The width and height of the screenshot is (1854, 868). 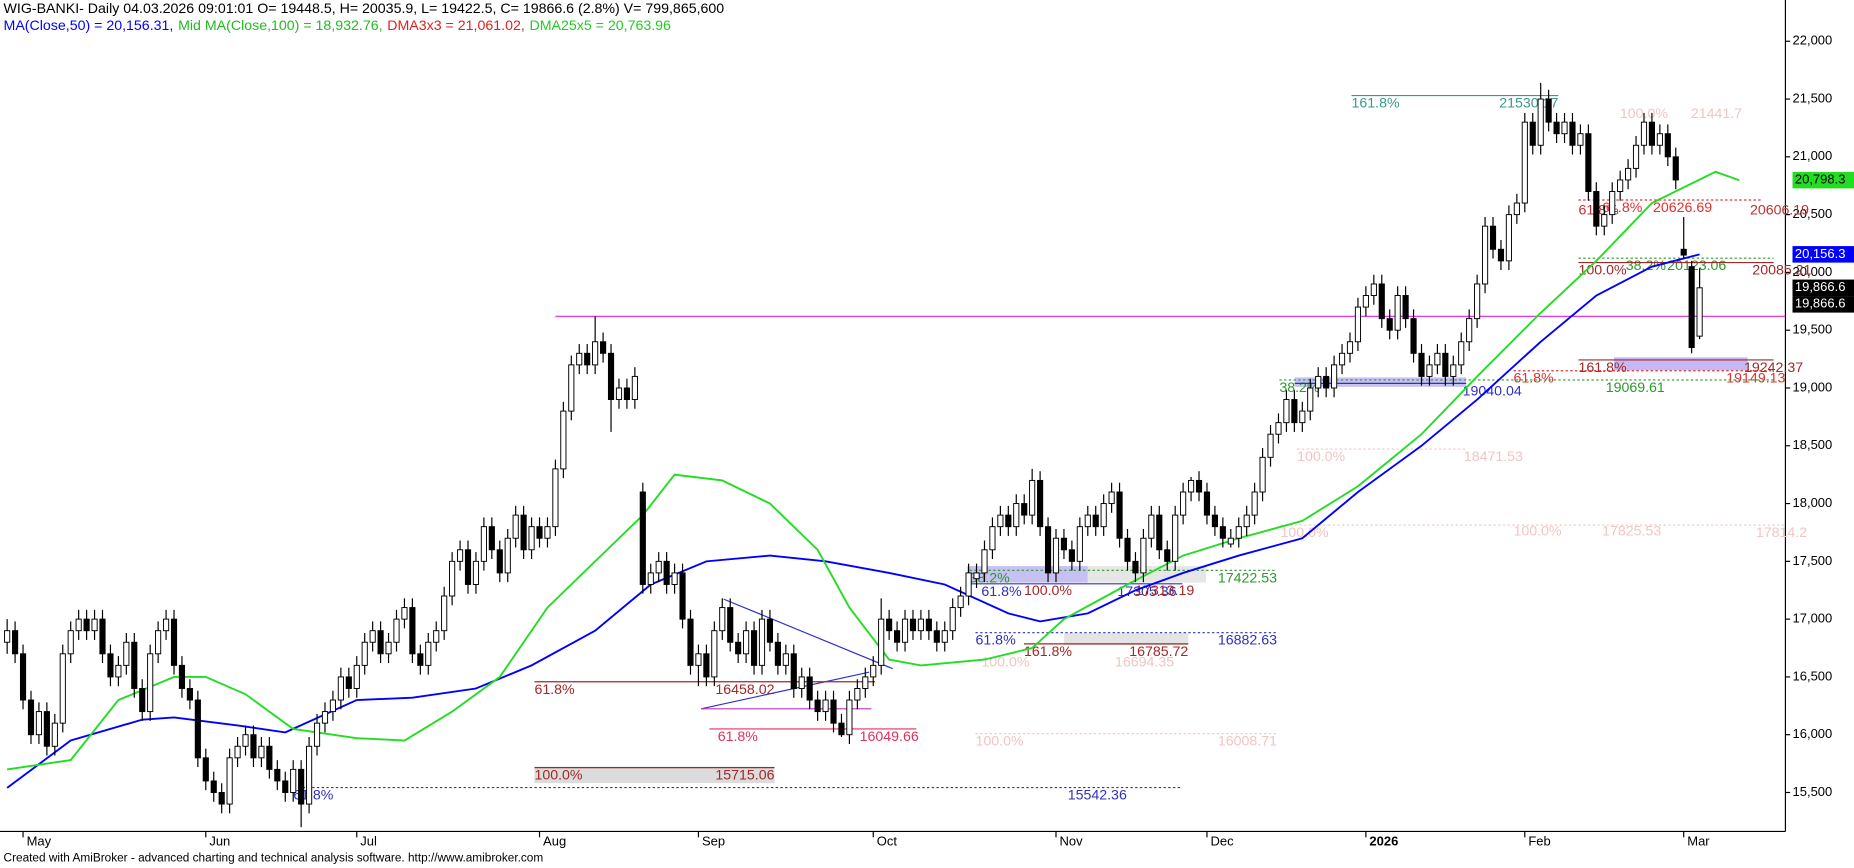 I want to click on legend-entry: MA(Close,50) = 20,156.31,, so click(x=89, y=26).